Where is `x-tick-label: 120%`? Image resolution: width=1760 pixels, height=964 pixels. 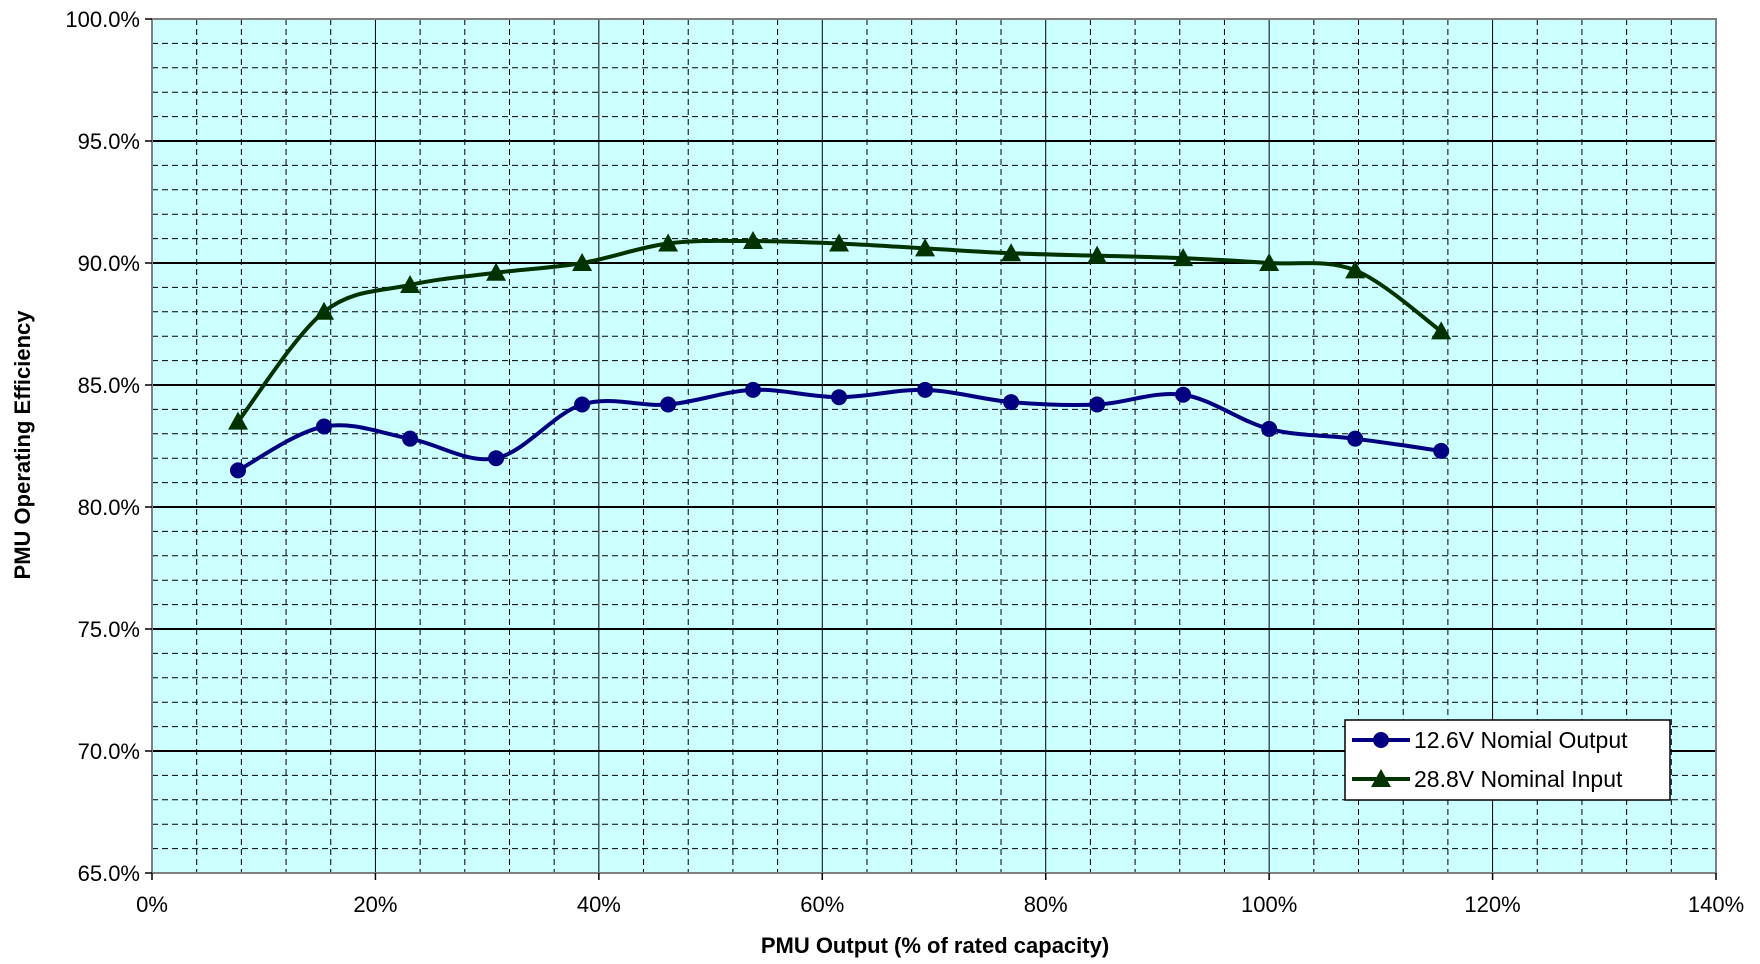
x-tick-label: 120% is located at coordinates (1492, 904).